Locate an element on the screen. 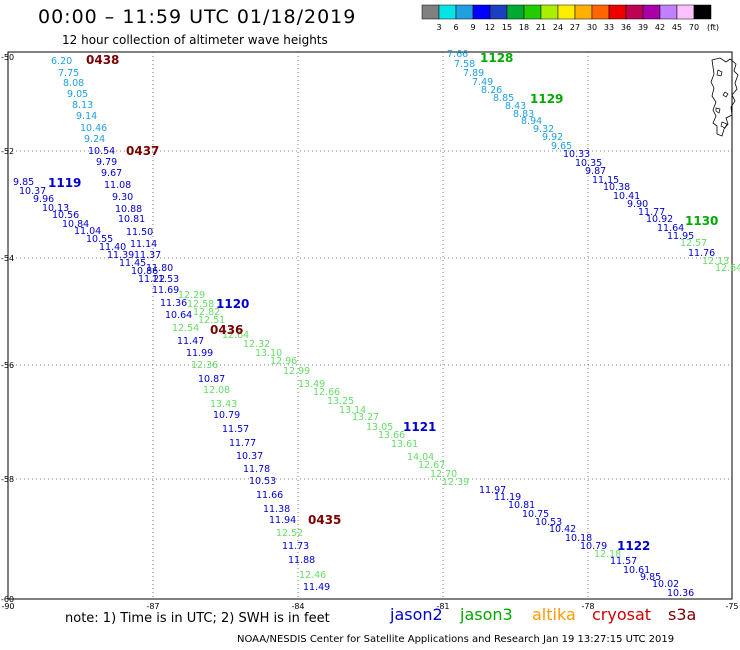 The height and width of the screenshot is (650, 740). swh-value: 11.76 is located at coordinates (701, 253).